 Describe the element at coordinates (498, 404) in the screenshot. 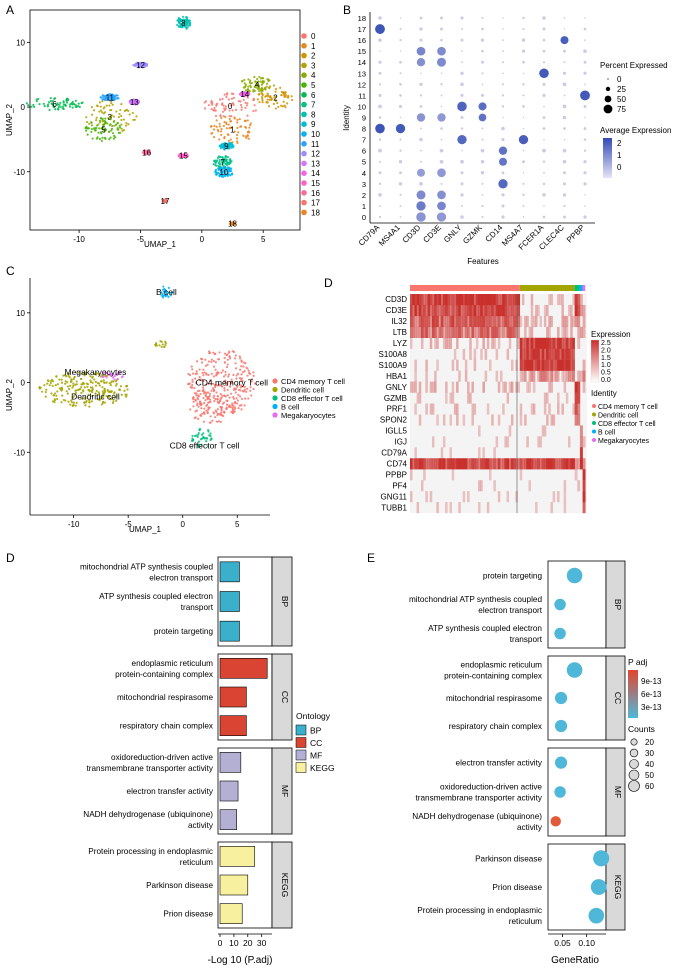

I see `heatmap-cells` at that location.